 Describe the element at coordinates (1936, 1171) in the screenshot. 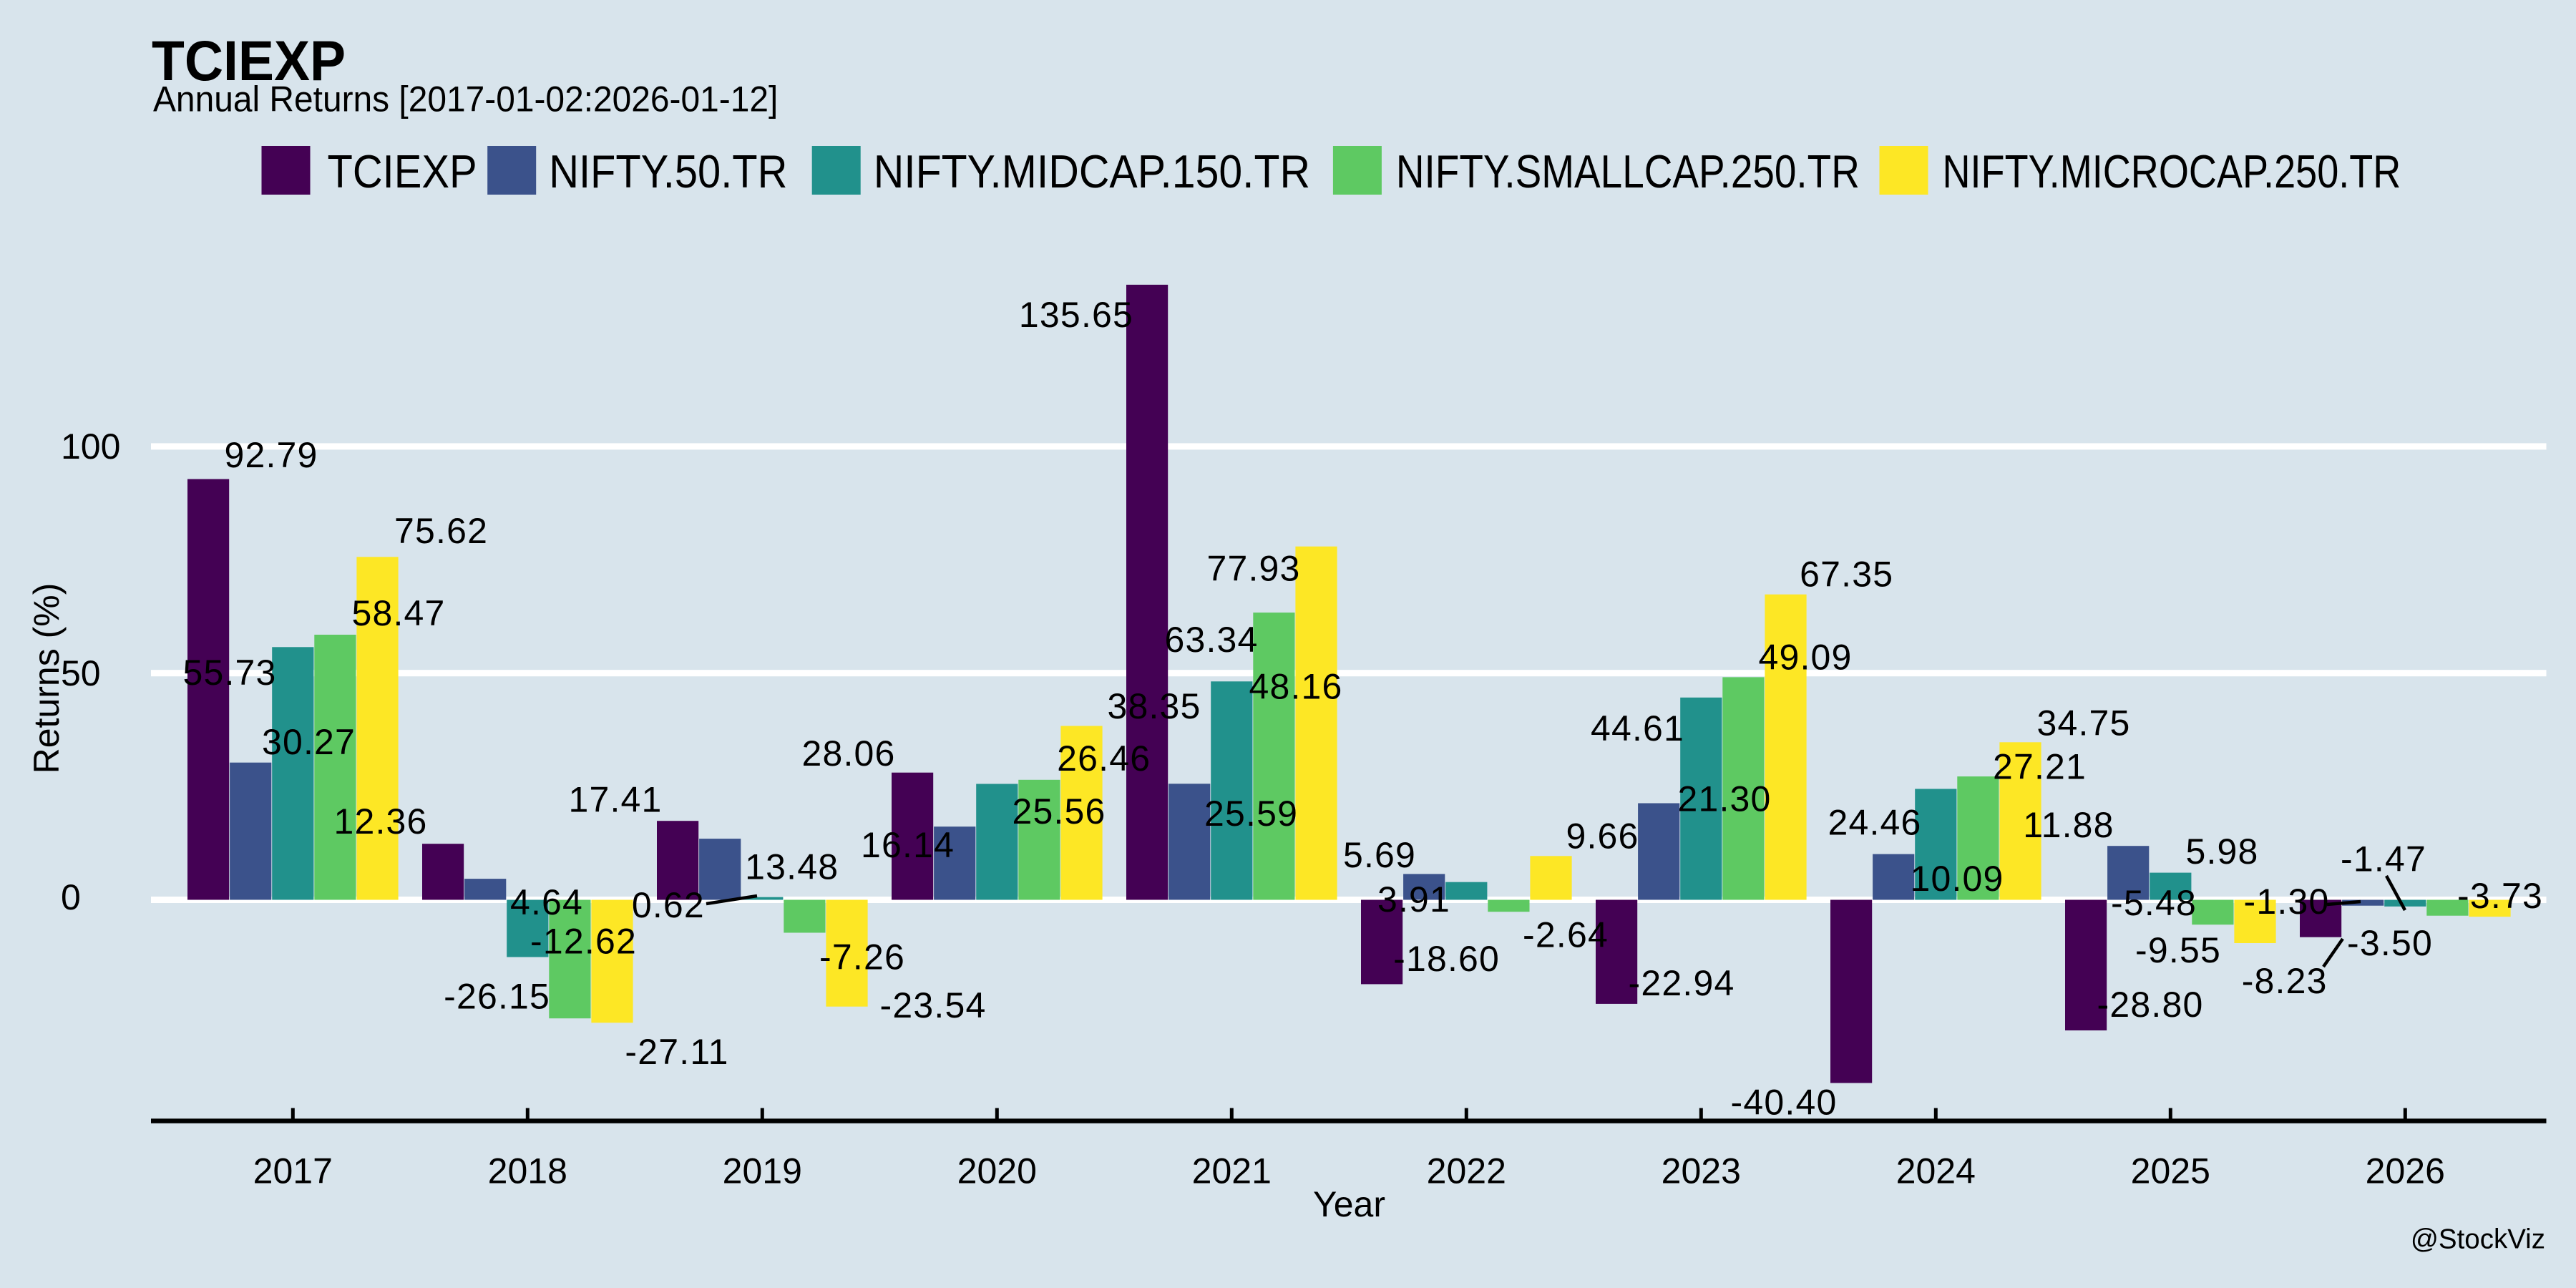

I see `svg-text: 2024` at that location.